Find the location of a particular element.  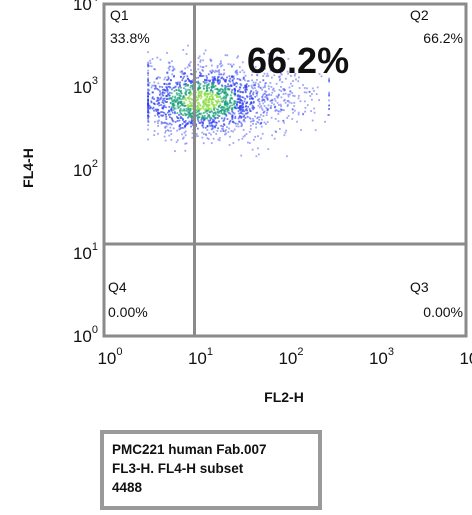

event-dots is located at coordinates (238, 101).